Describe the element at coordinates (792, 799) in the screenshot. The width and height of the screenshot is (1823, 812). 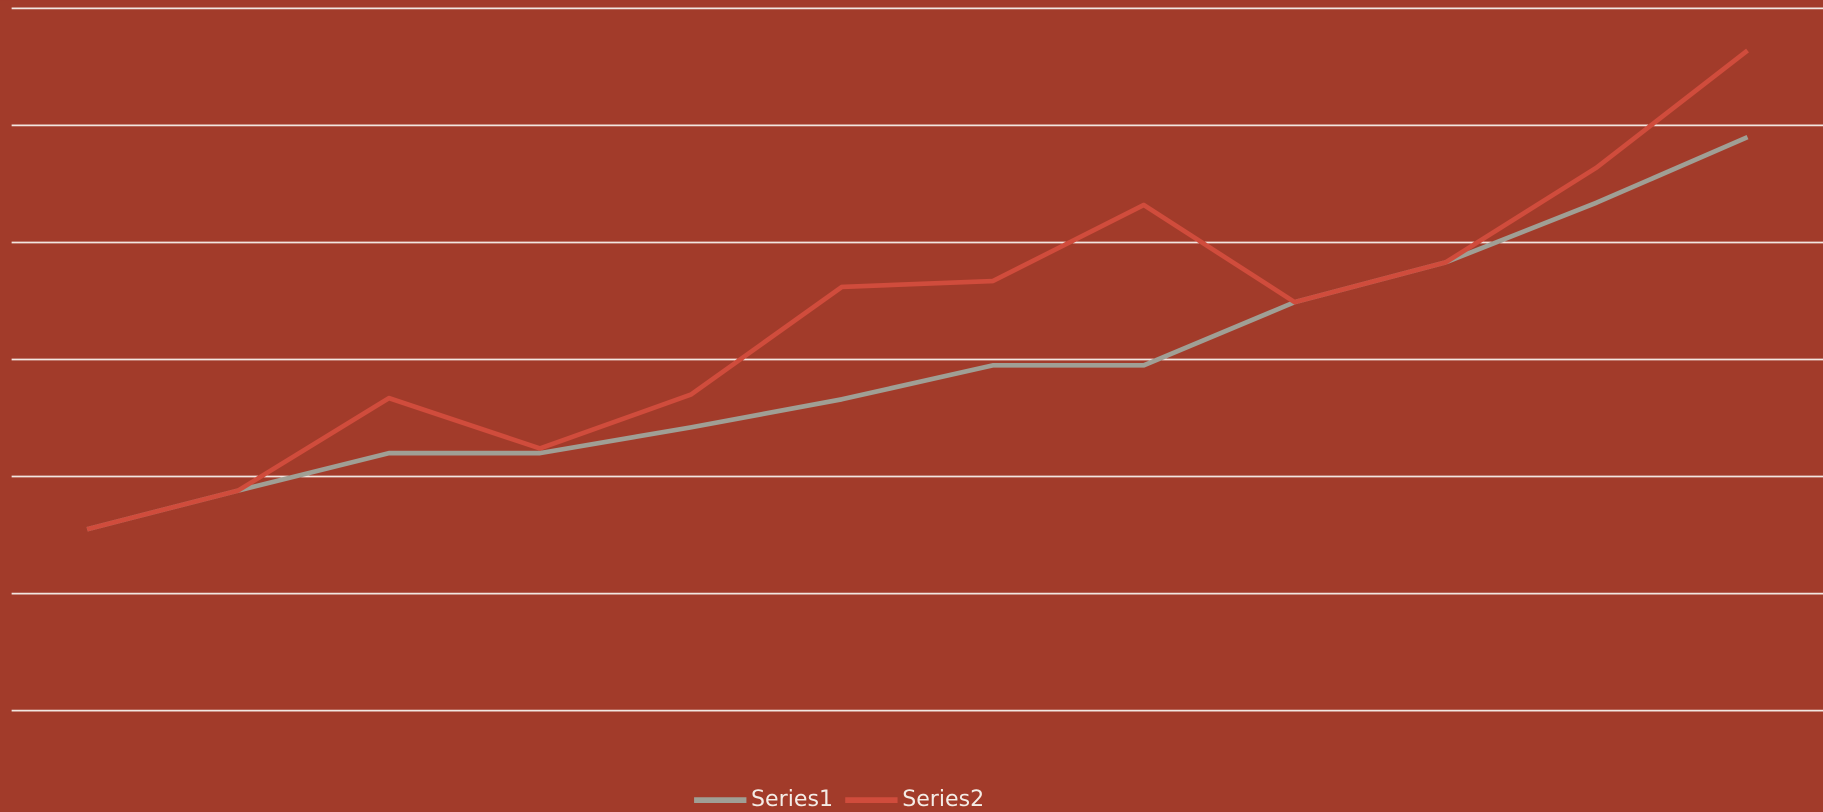
I see `legend-label: Series1` at that location.